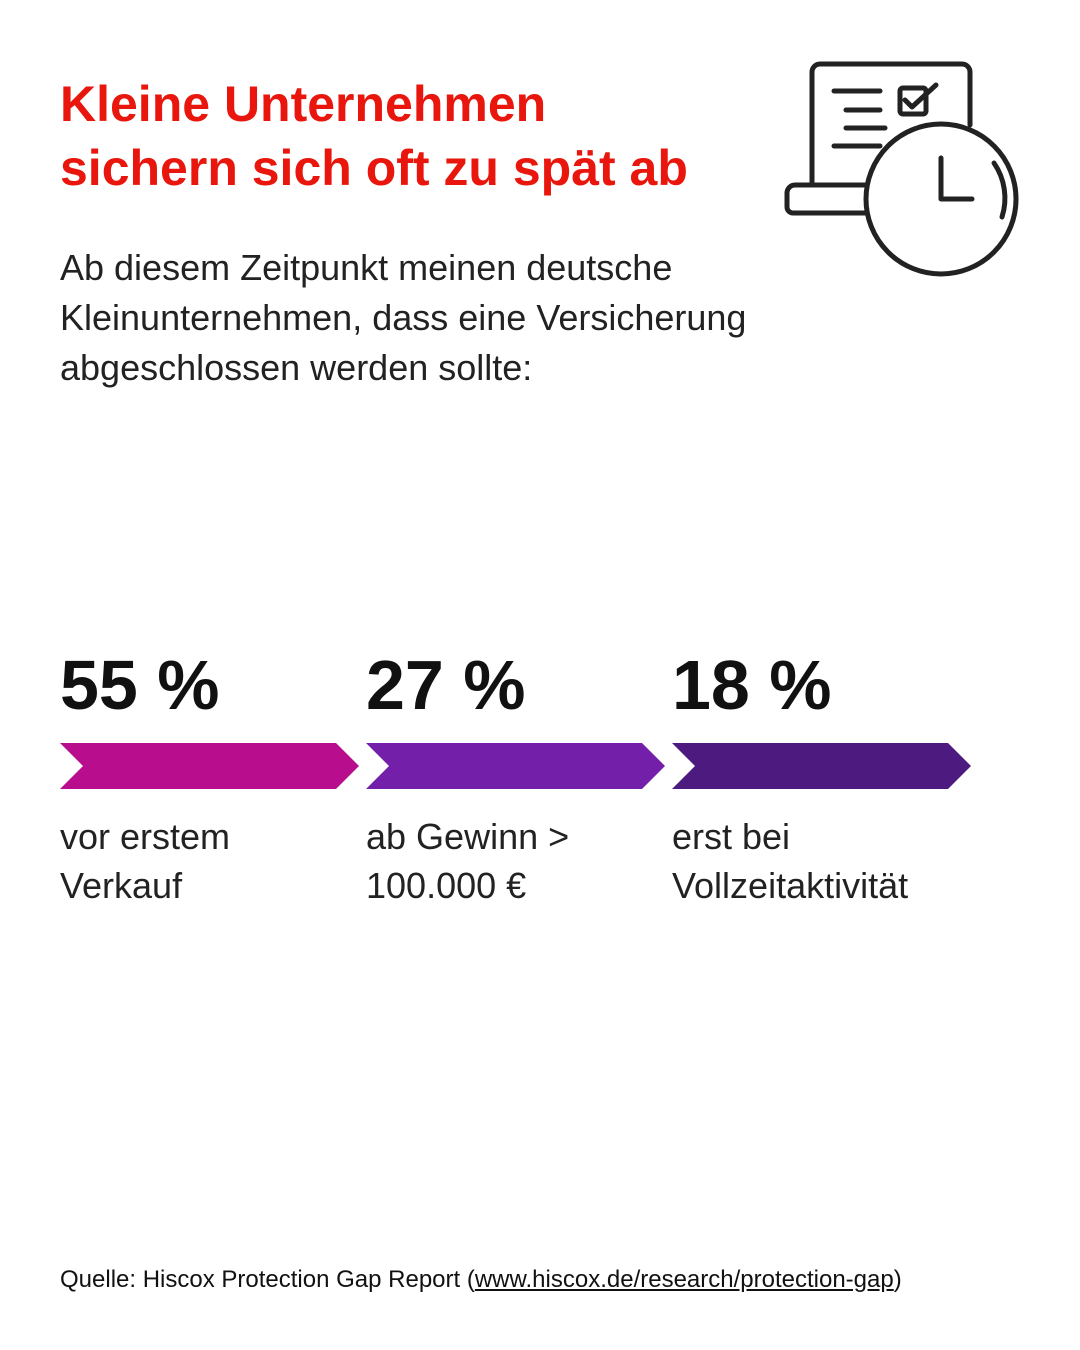 The height and width of the screenshot is (1350, 1080). Describe the element at coordinates (684, 1279) in the screenshot. I see `source-link: www.hiscox.de/research/protection-gap` at that location.